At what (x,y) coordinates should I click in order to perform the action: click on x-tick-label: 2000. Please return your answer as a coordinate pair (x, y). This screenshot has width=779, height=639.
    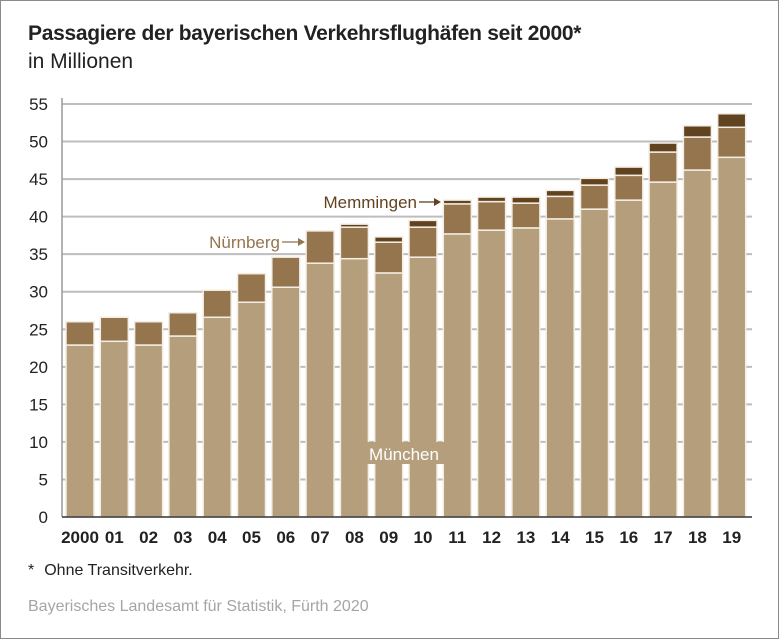
    Looking at the image, I should click on (80, 537).